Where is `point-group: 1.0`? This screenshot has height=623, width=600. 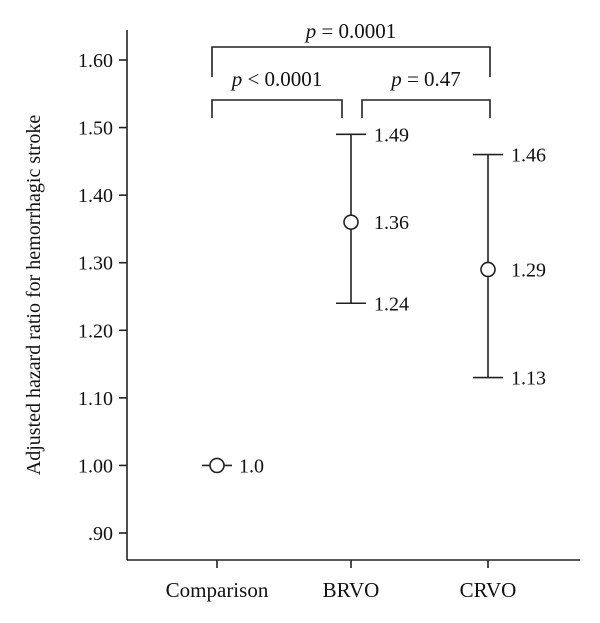
point-group: 1.0 is located at coordinates (233, 466).